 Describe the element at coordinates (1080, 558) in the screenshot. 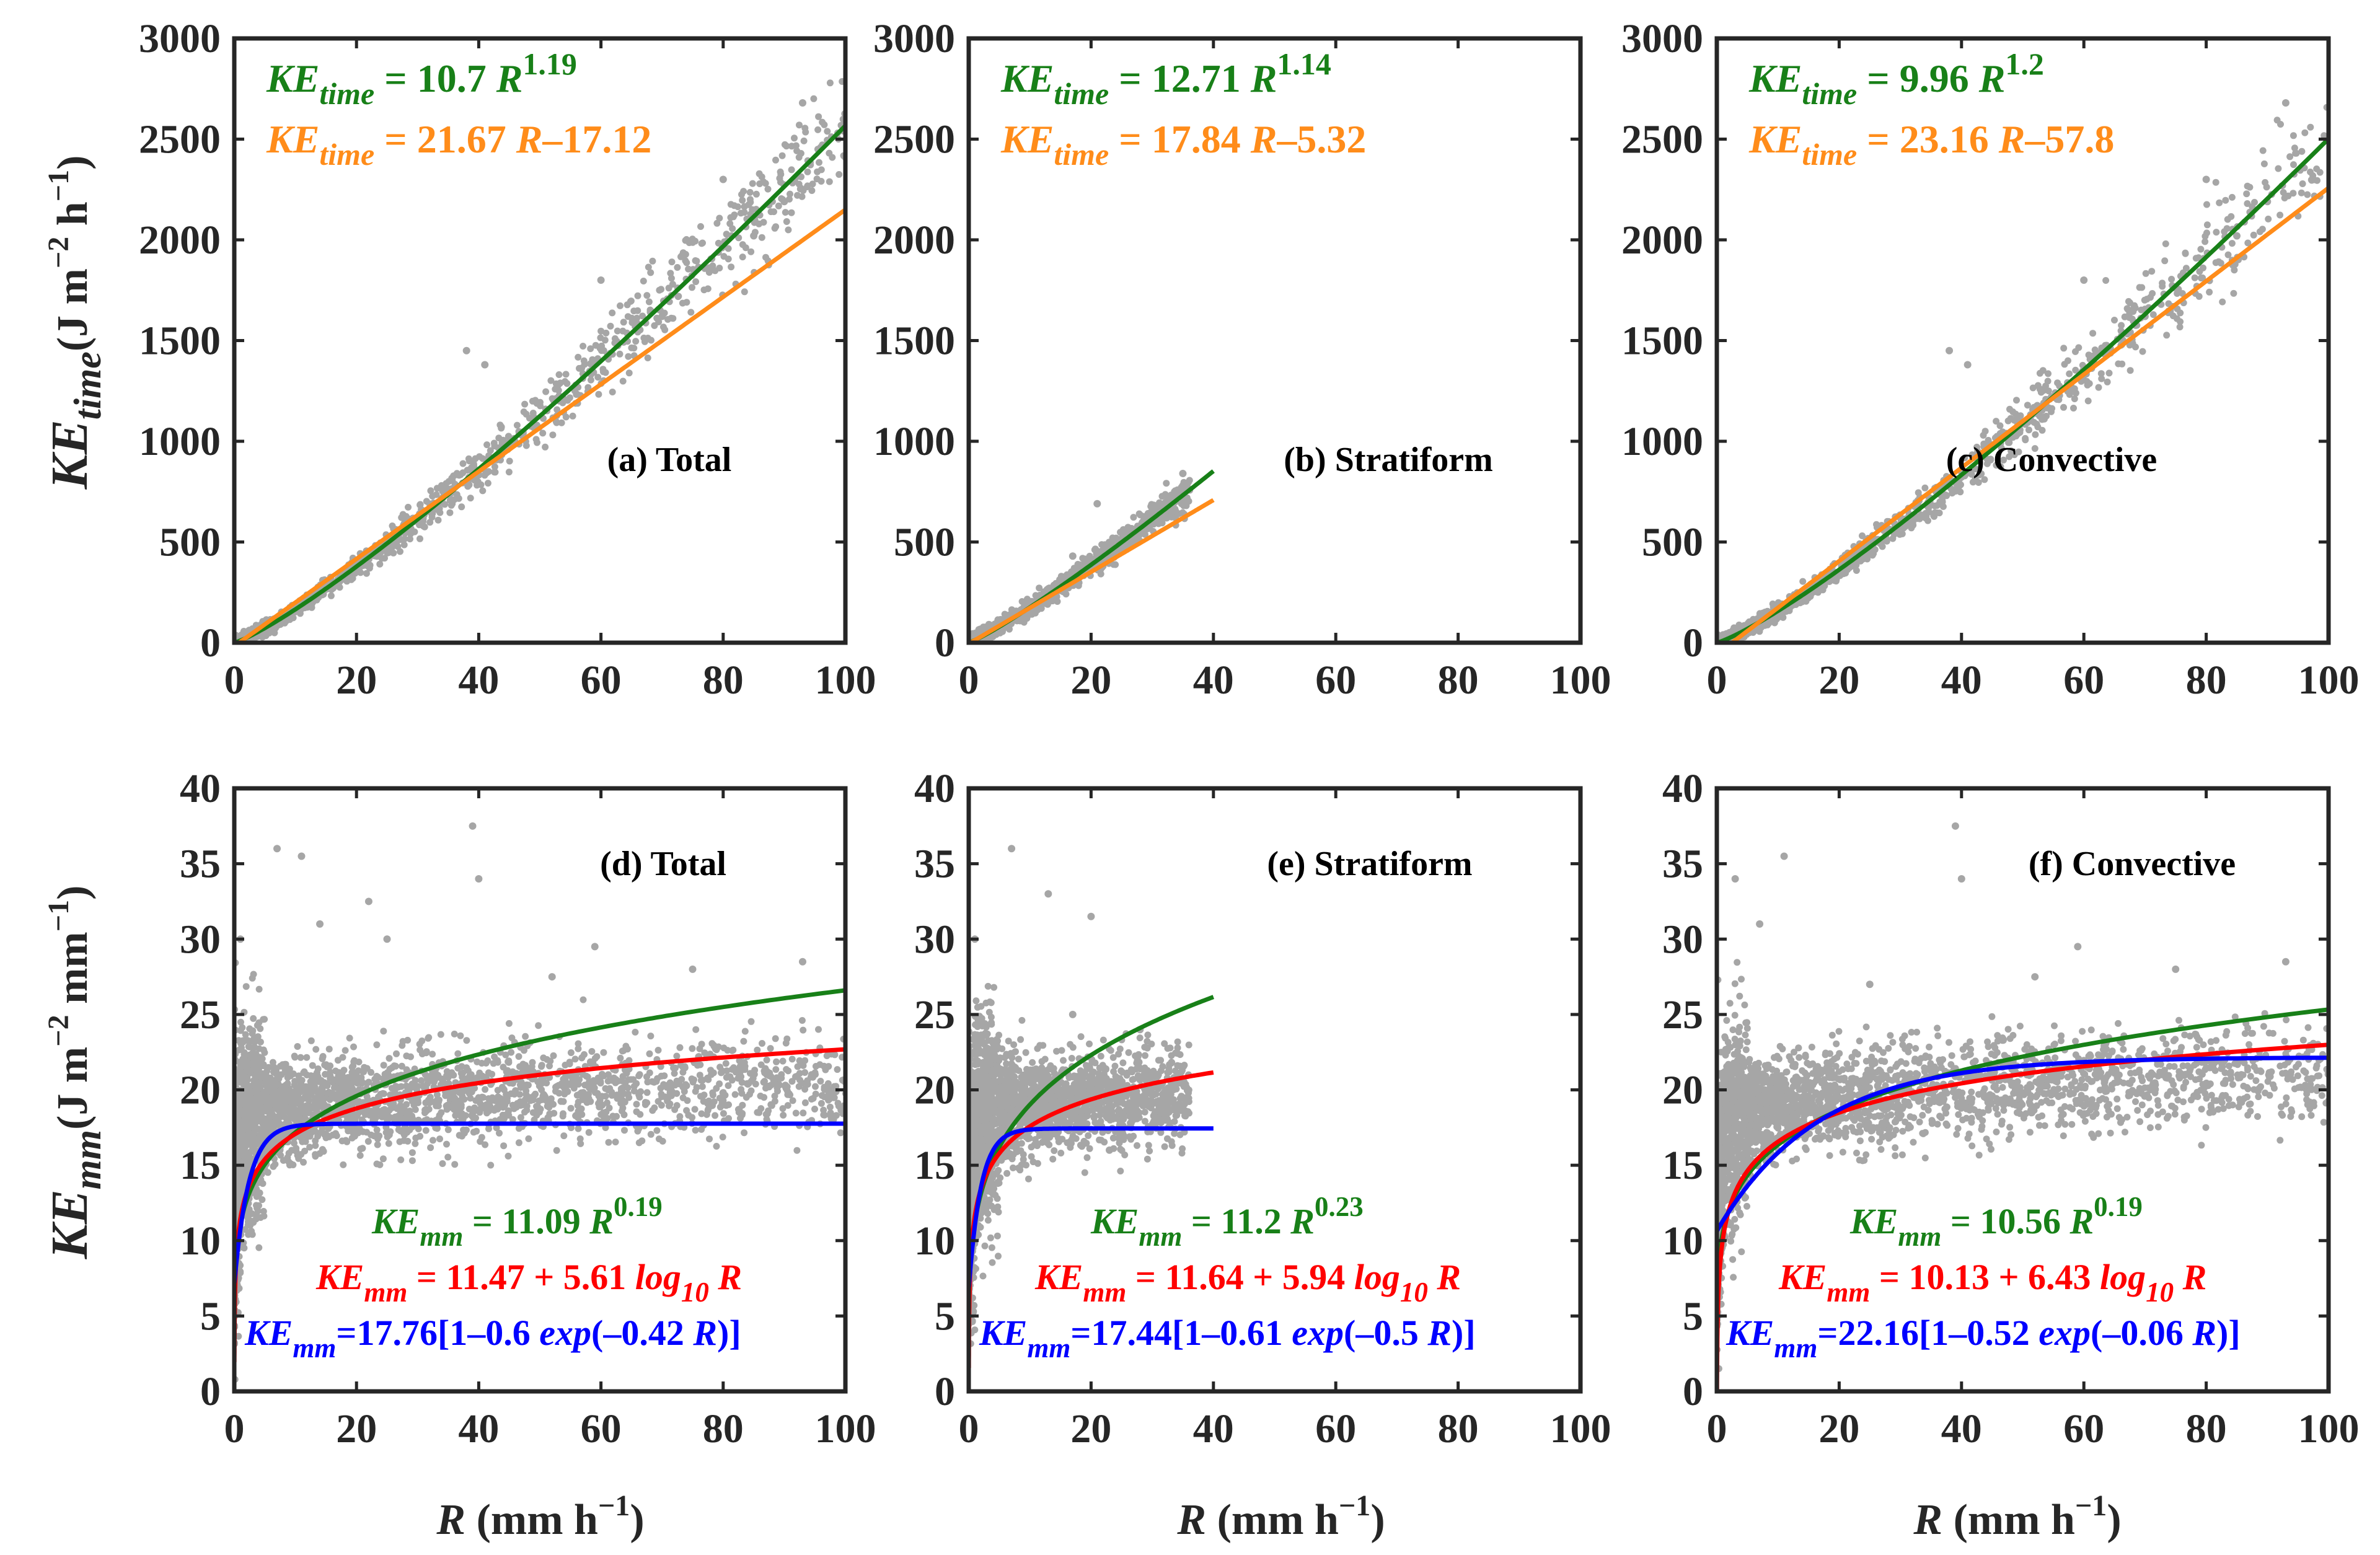

I see `panel-b-scatter` at that location.